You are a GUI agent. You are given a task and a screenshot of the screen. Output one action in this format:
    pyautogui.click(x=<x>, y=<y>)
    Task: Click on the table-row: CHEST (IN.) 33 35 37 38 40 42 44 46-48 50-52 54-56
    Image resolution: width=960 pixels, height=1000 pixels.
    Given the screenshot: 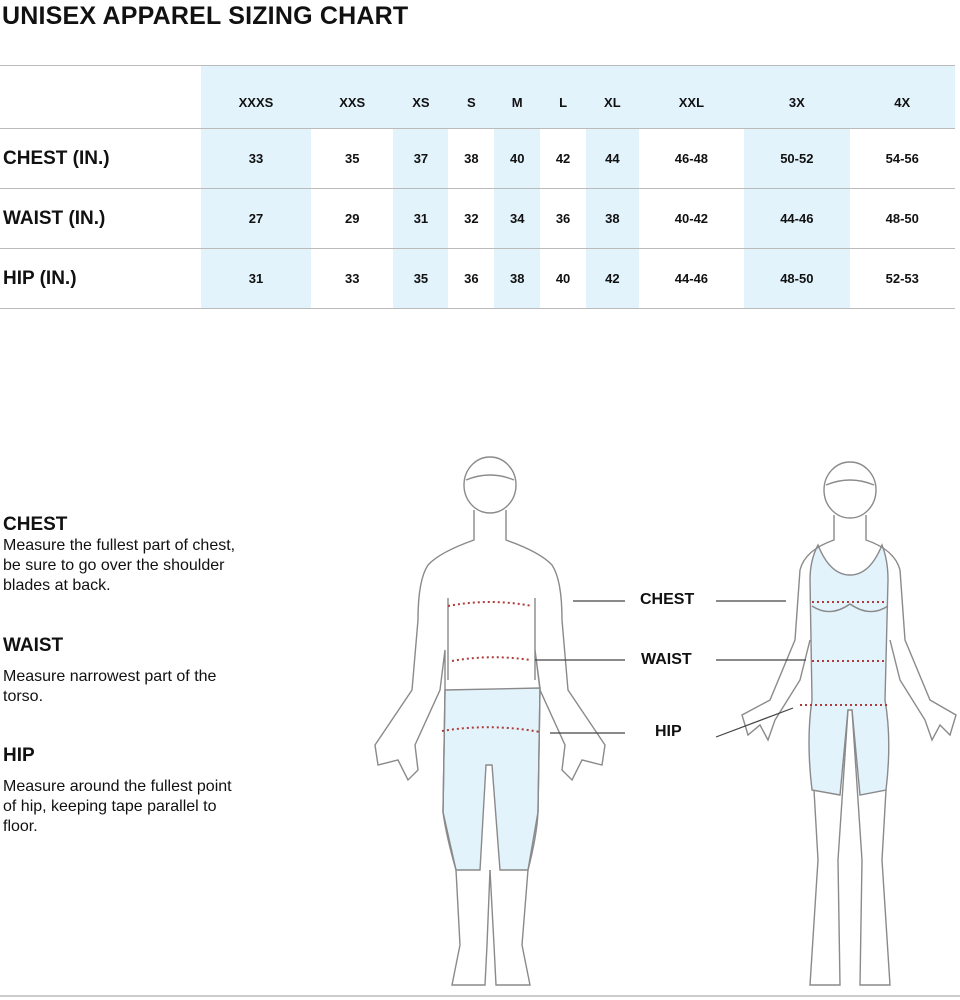 What is the action you would take?
    pyautogui.click(x=477, y=158)
    